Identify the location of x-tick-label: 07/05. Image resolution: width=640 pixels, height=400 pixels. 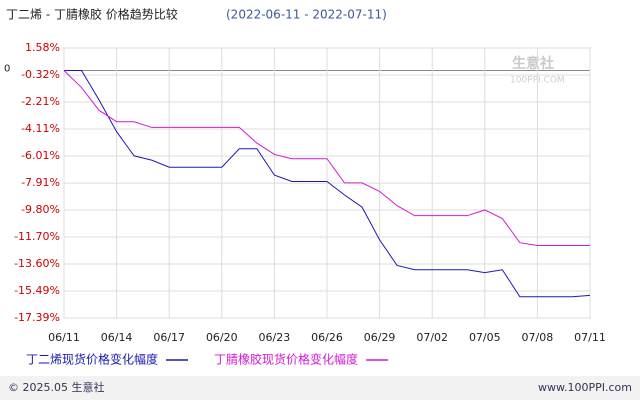
(485, 337).